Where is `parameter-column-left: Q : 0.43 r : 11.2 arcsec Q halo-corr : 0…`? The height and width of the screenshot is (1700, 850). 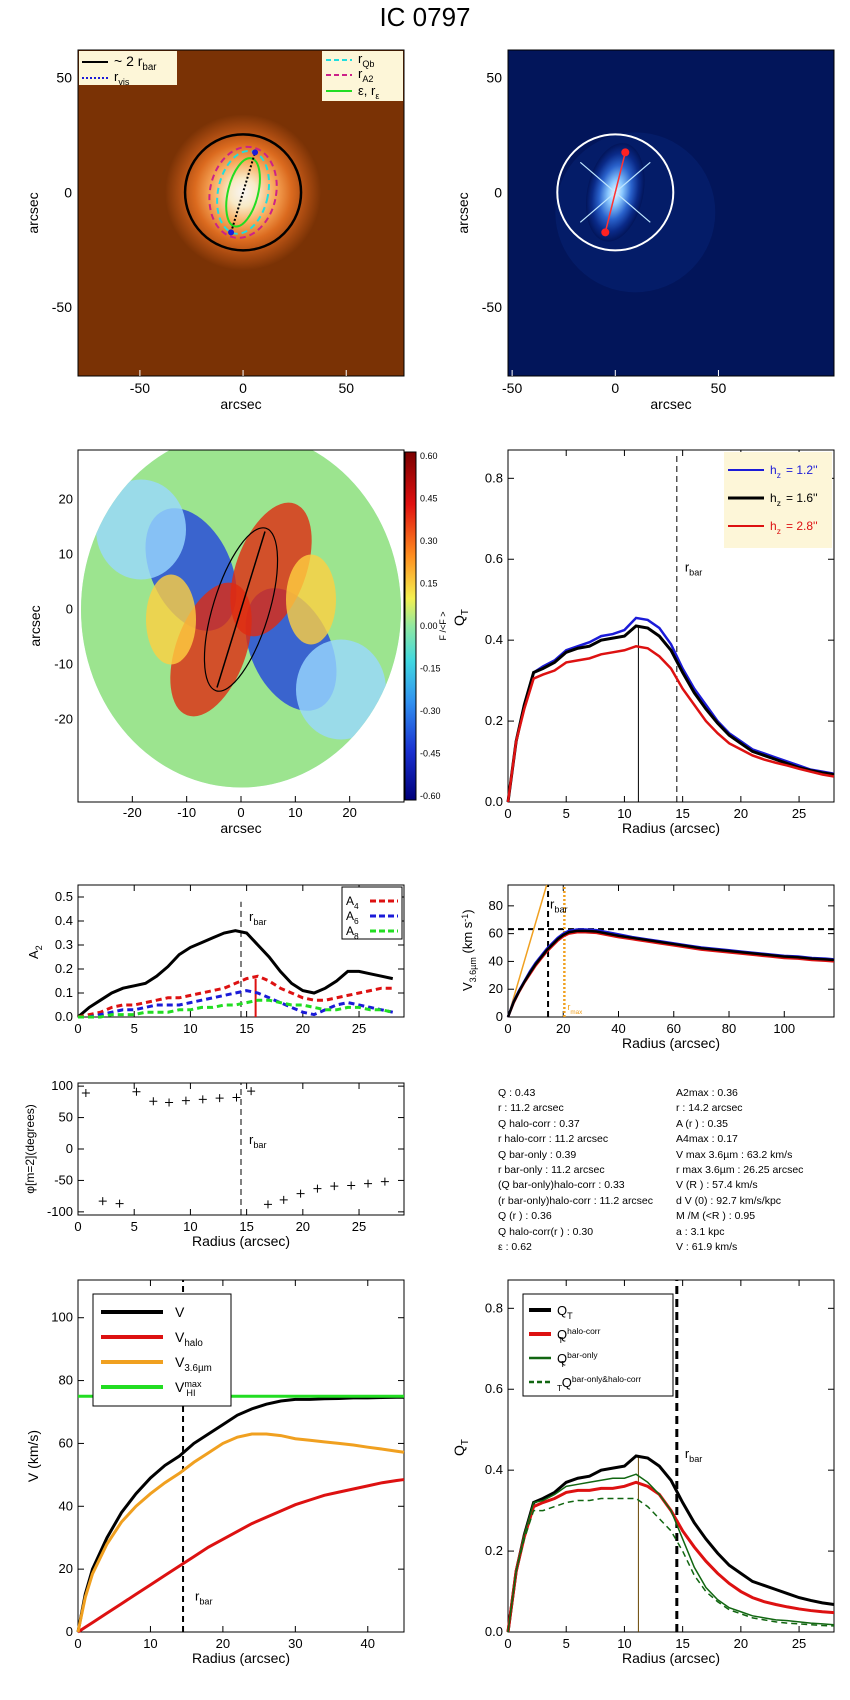
parameter-column-left: Q : 0.43 r : 11.2 arcsec Q halo-corr : 0… is located at coordinates (585, 1170).